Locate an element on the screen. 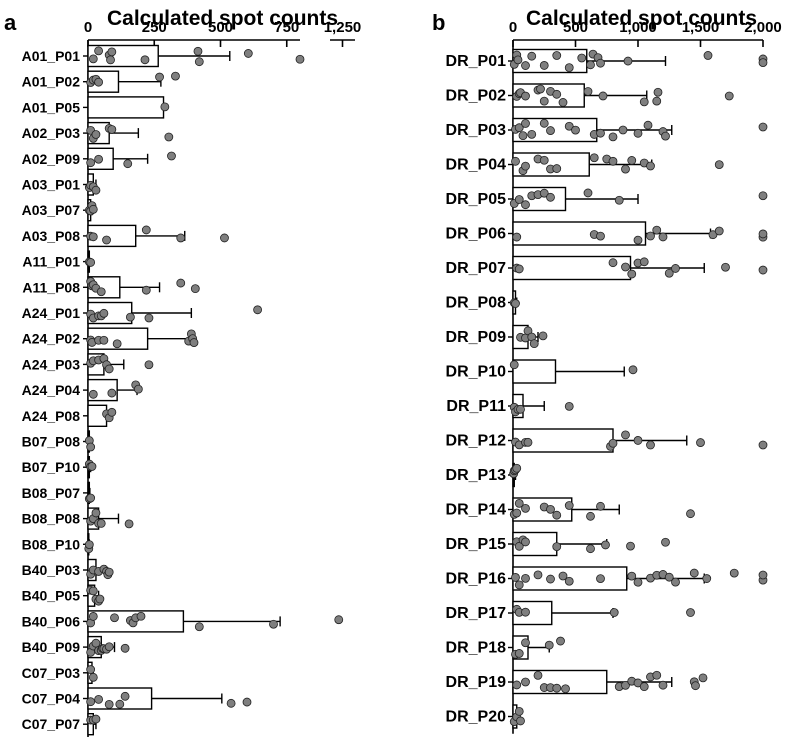  category-label: B08_P07 is located at coordinates (51, 493).